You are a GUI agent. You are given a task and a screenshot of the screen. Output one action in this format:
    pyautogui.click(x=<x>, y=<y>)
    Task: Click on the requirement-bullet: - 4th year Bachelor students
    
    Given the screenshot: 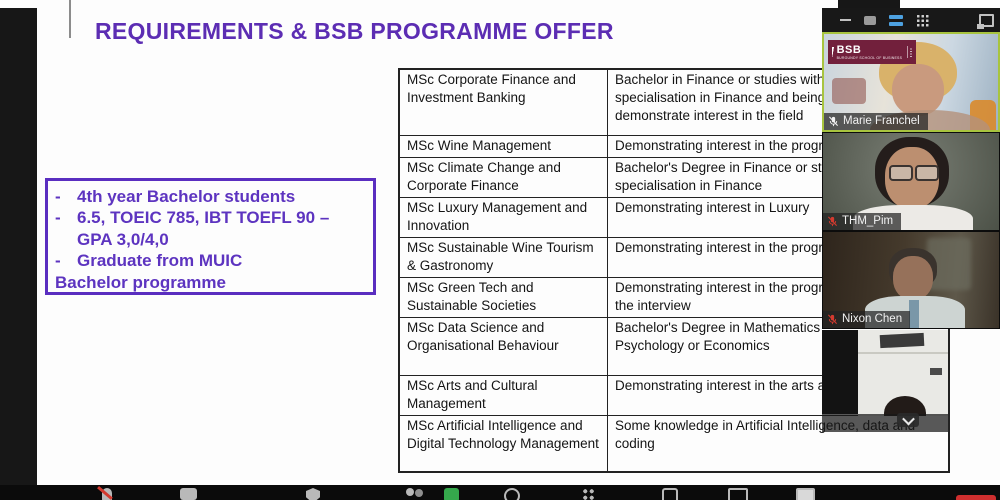 What is the action you would take?
    pyautogui.click(x=209, y=196)
    